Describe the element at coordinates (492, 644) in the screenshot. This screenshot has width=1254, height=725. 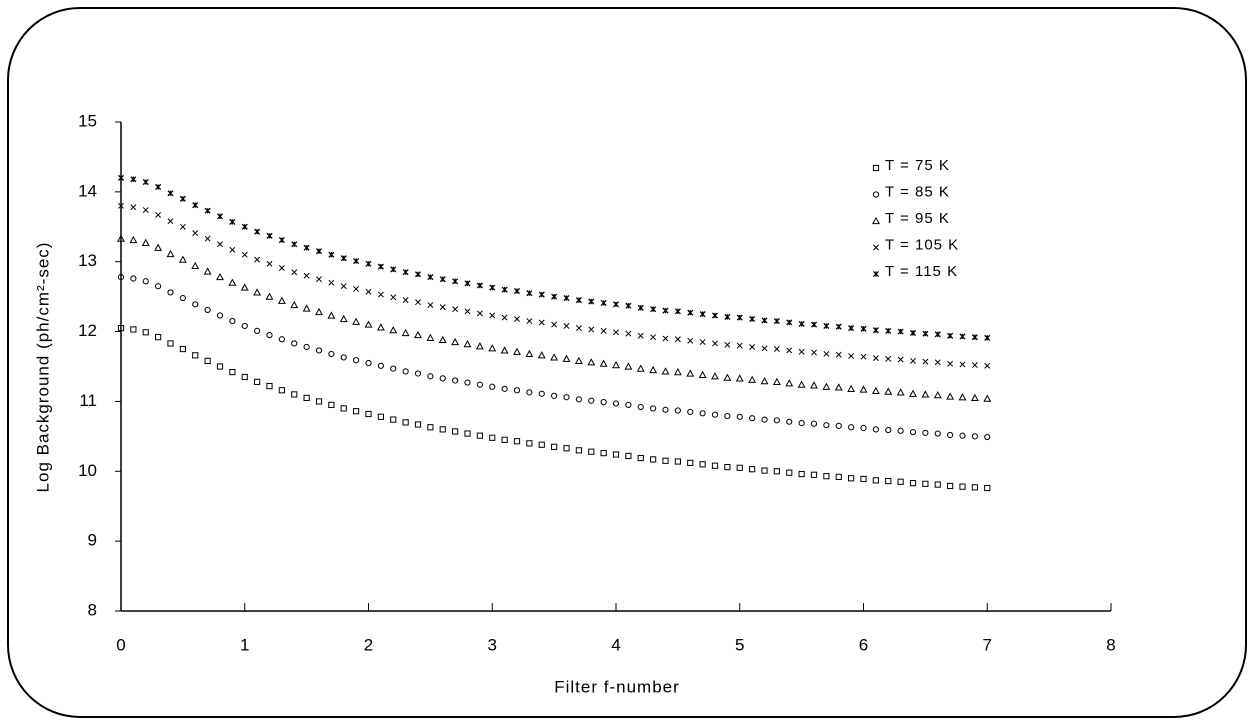
I see `x-tick-label: 3` at that location.